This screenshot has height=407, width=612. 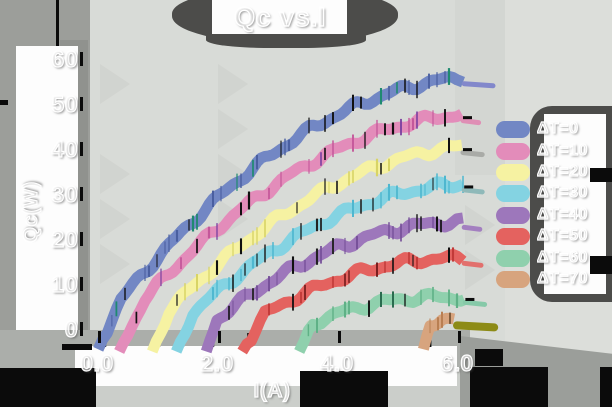 What do you see at coordinates (57, 25) in the screenshot?
I see `y-axis-spine-fragment` at bounding box center [57, 25].